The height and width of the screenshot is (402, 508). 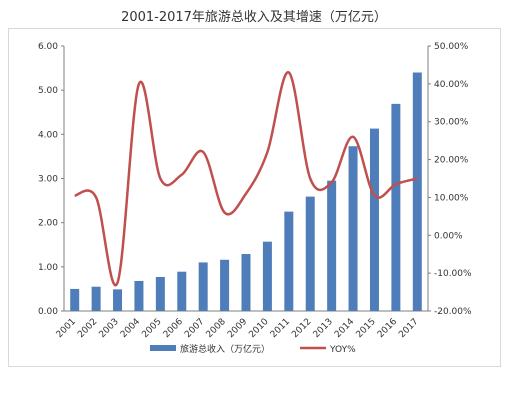 I want to click on left-tick-label: 3.00, so click(x=48, y=180).